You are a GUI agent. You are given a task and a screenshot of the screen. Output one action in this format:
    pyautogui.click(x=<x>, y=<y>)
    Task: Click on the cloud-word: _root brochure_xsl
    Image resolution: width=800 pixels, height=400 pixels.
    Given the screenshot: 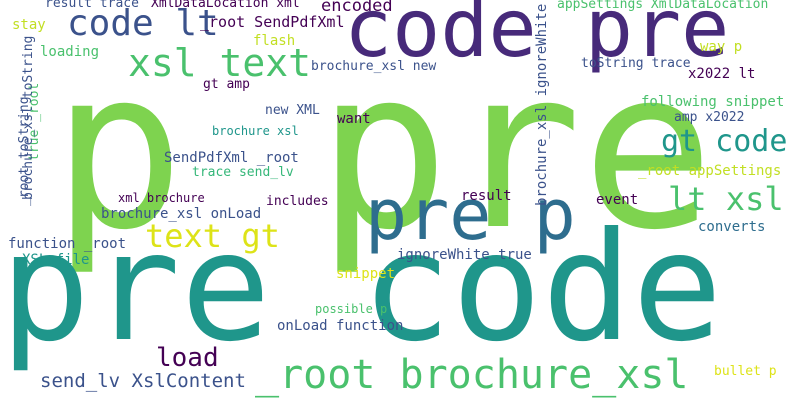 What is the action you would take?
    pyautogui.click(x=472, y=375)
    